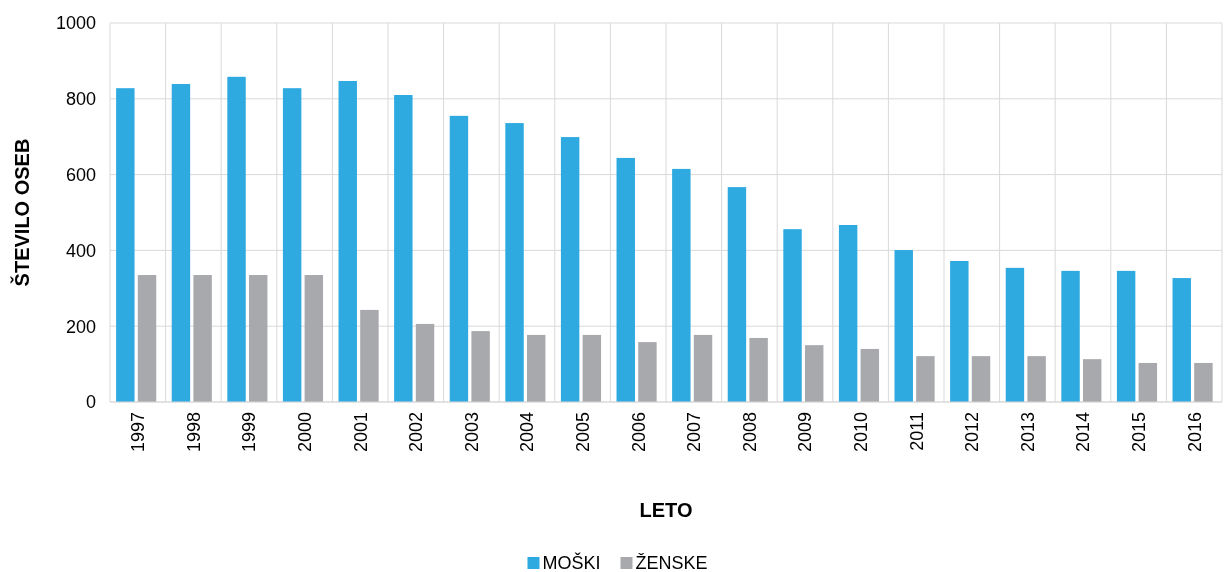 Image resolution: width=1224 pixels, height=572 pixels. Describe the element at coordinates (805, 432) in the screenshot. I see `x-tick-label: 2009` at that location.